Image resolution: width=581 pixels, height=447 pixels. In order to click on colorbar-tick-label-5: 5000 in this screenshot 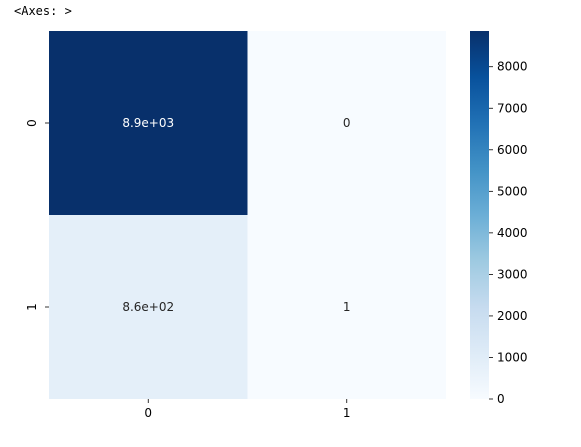, I will do `click(512, 191)`.